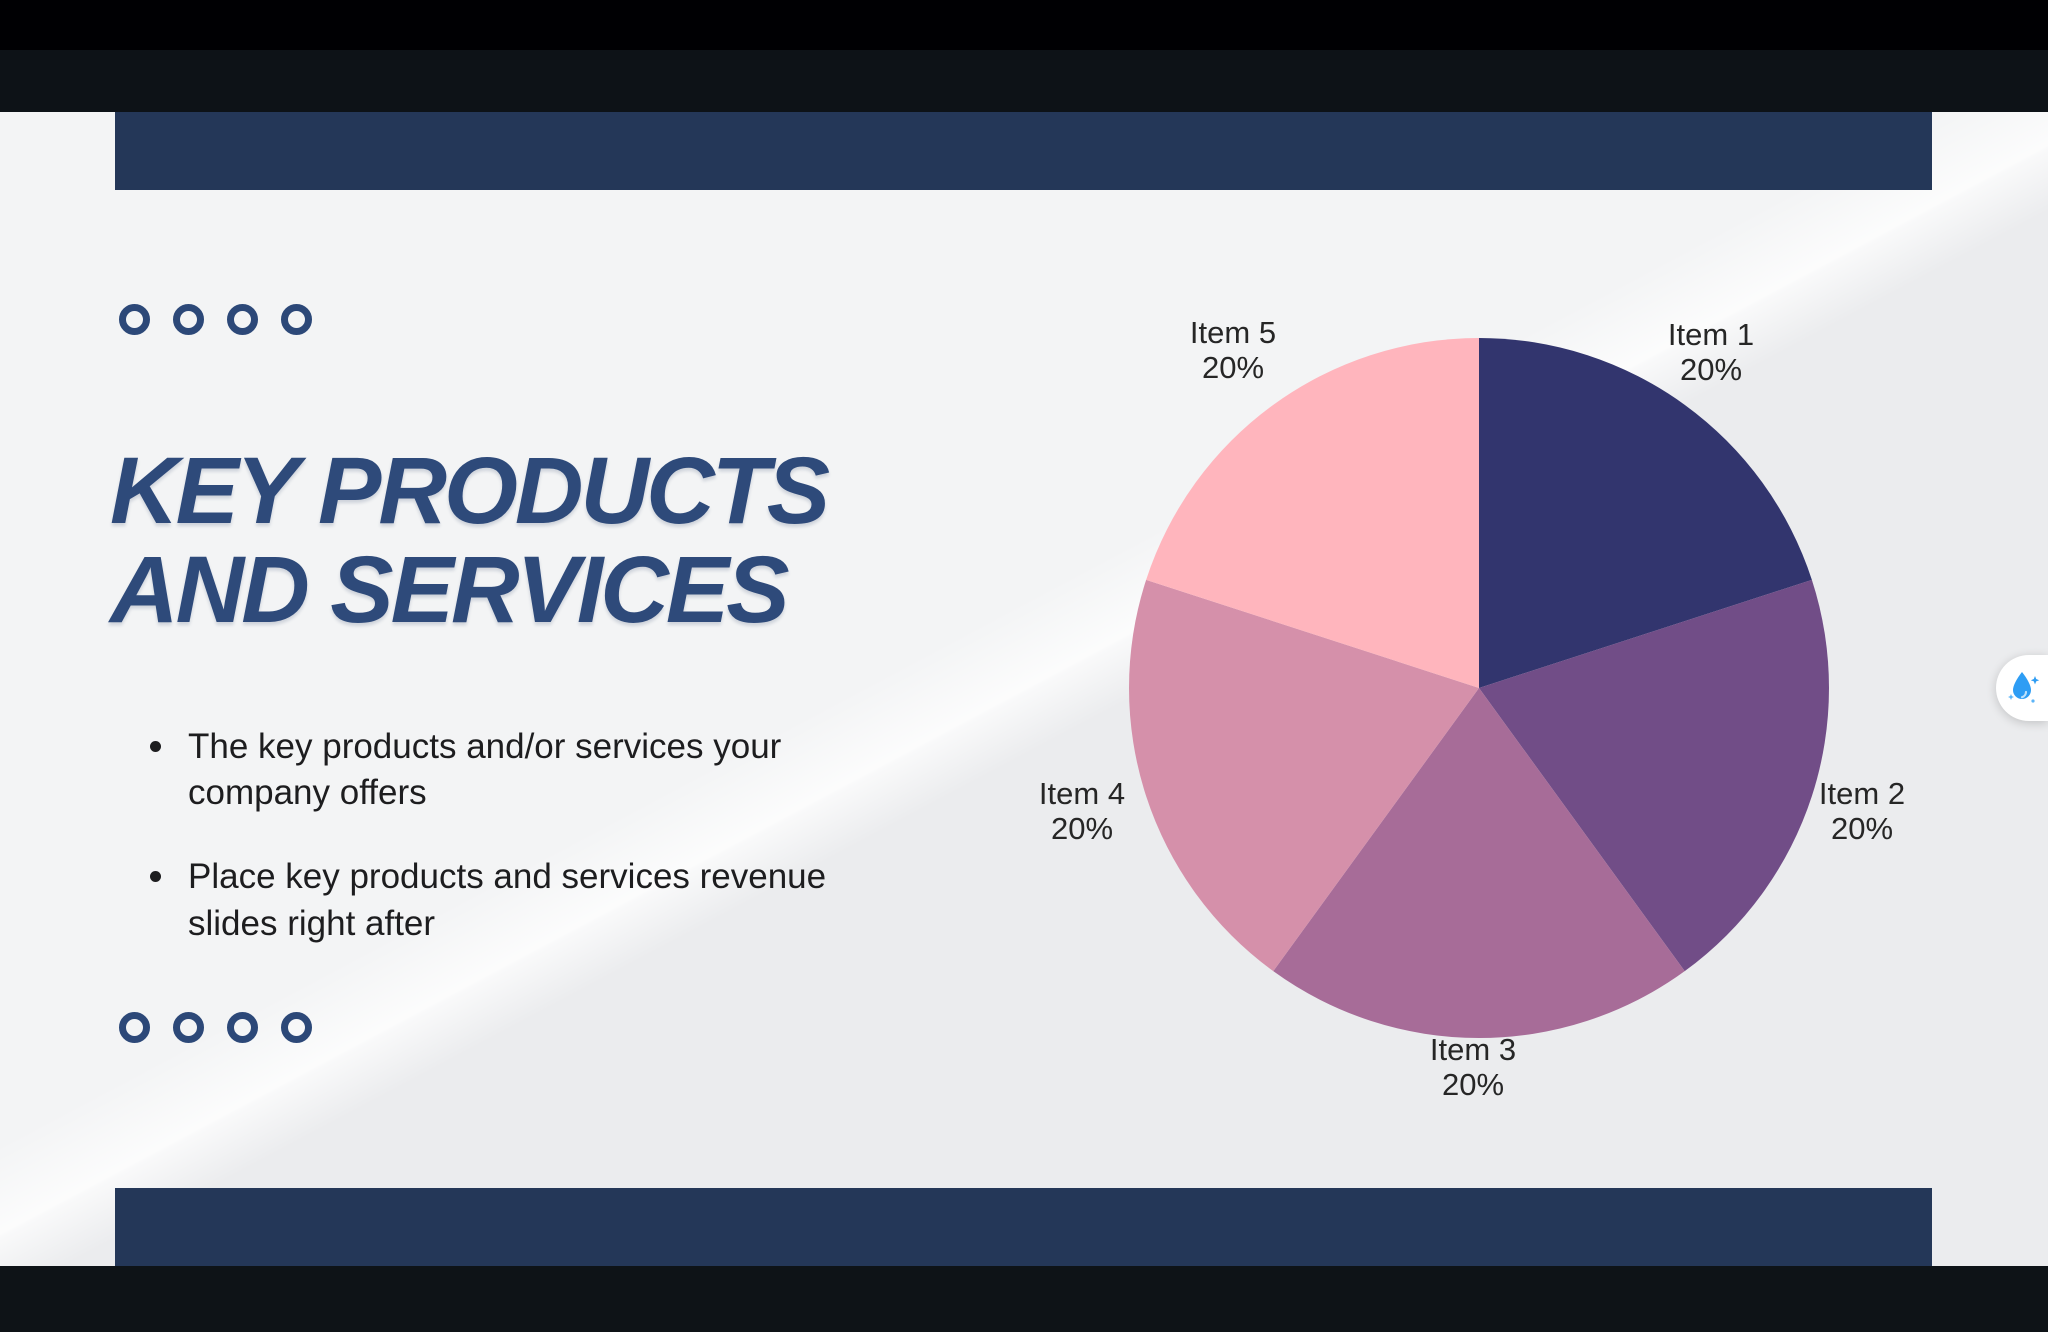  I want to click on pie-label-item1: Item 1 20%, so click(1711, 352).